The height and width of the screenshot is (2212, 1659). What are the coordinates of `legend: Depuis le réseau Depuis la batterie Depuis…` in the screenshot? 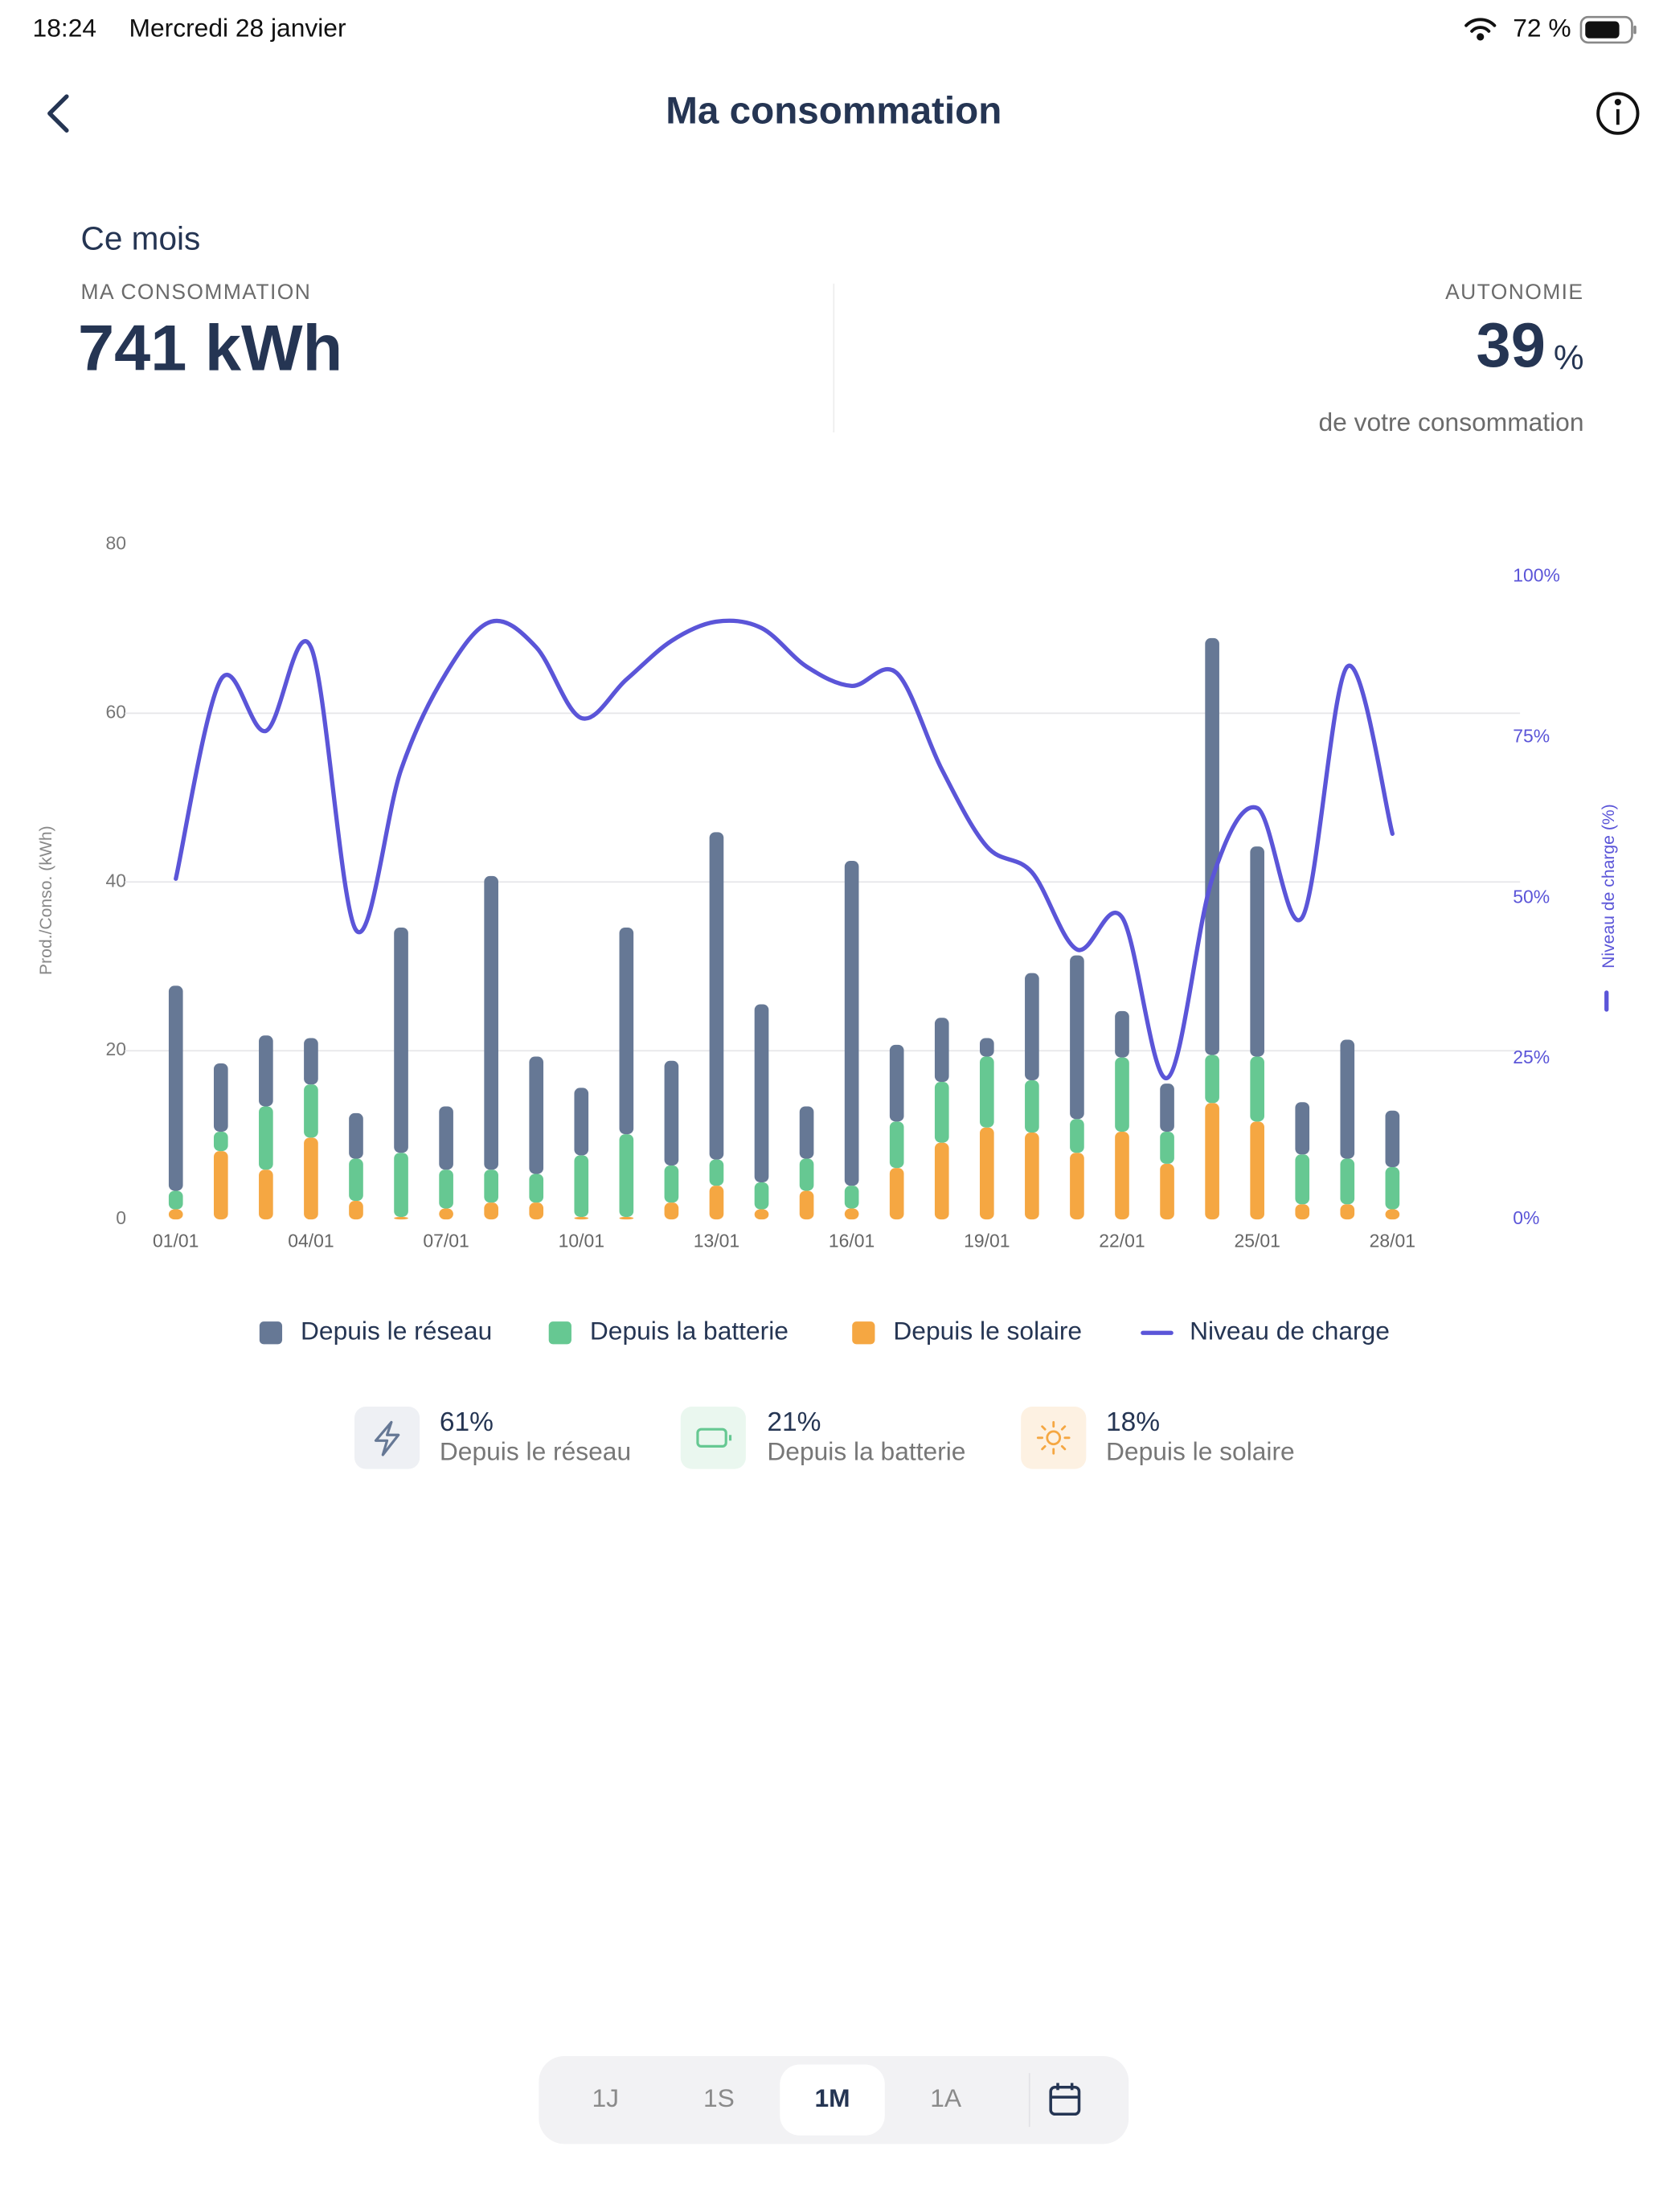 It's located at (824, 1331).